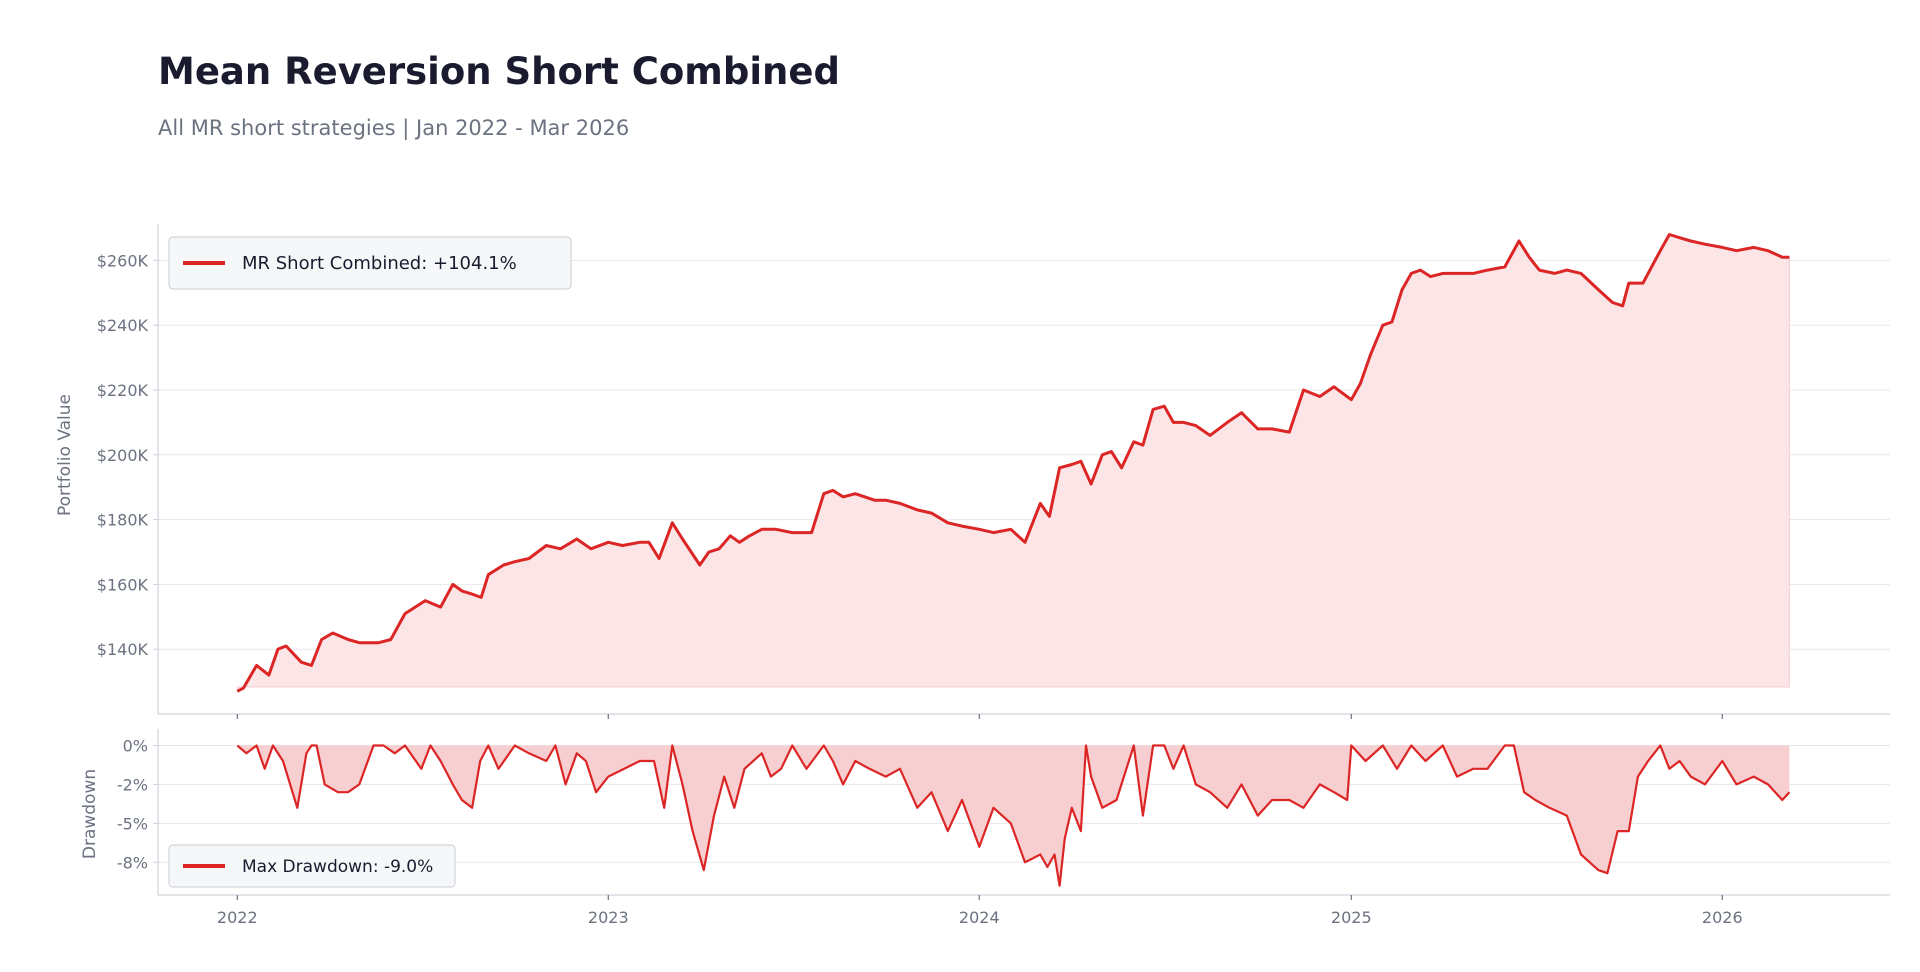  I want to click on y-tick-label: $140K, so click(123, 649).